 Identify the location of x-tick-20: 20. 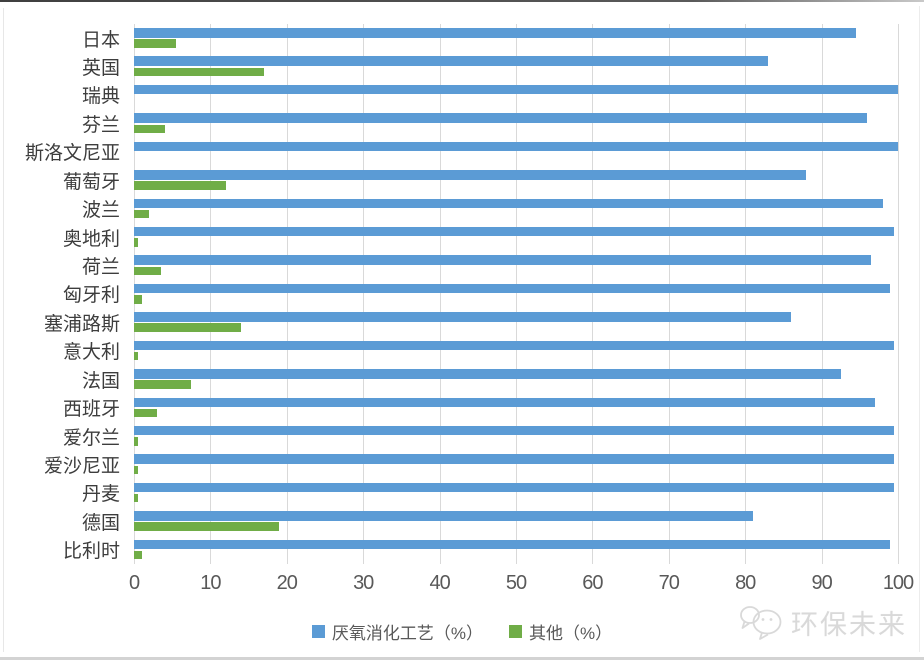
(287, 583).